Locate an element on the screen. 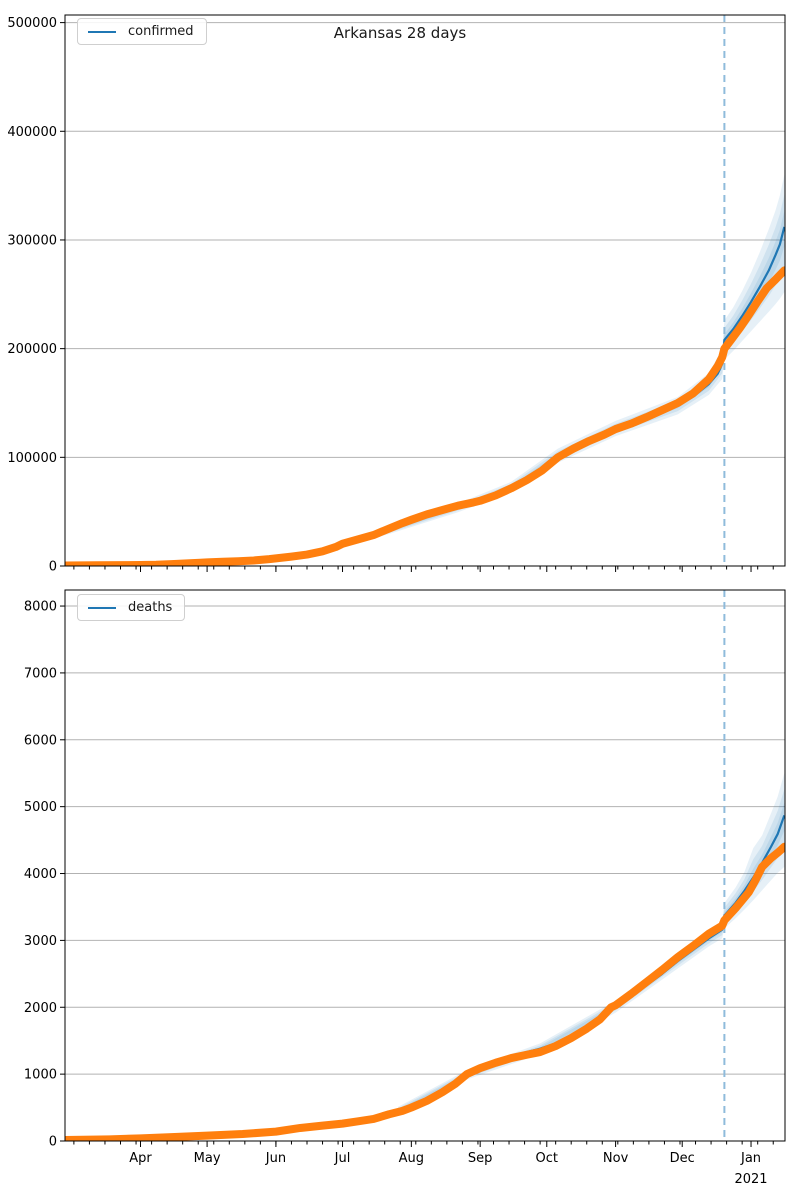 This screenshot has height=1200, width=800. x-tick-label: Sep is located at coordinates (480, 1158).